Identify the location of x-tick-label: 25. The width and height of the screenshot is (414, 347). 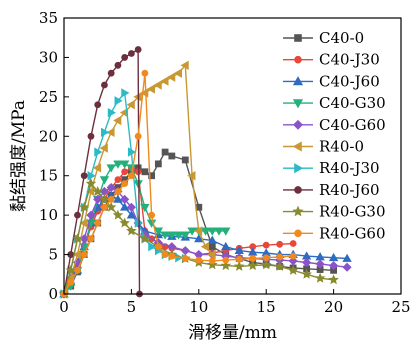
(400, 307).